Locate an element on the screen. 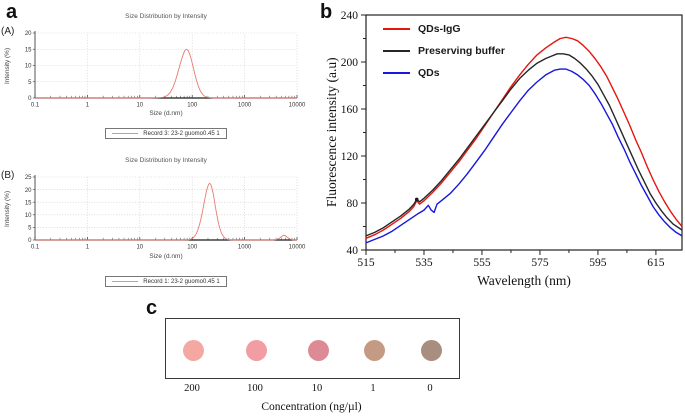 The width and height of the screenshot is (685, 420). dls-chart-b-plot: 0 5 10 15 20 25 0.1 1 10 100 1000 10000 is located at coordinates (165, 213).